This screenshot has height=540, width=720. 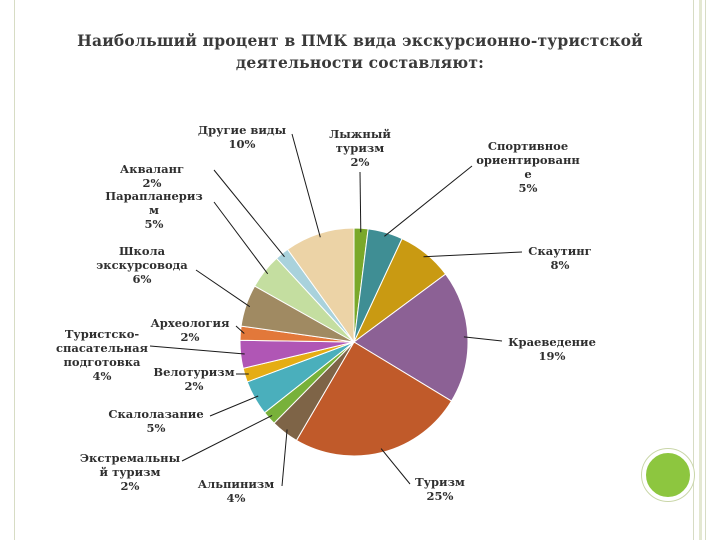 What do you see at coordinates (190, 323) in the screenshot?
I see `slice-label-line: Археология` at bounding box center [190, 323].